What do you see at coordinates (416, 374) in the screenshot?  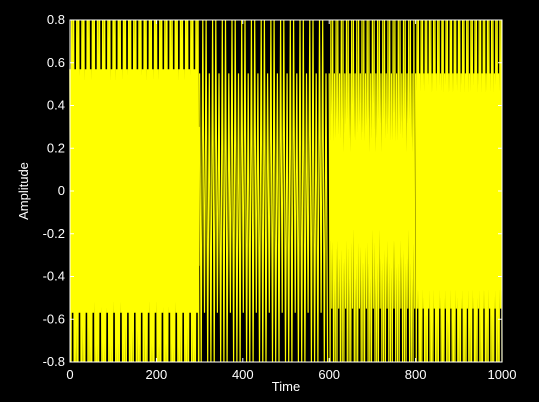 I see `x-tick-label: 800` at bounding box center [416, 374].